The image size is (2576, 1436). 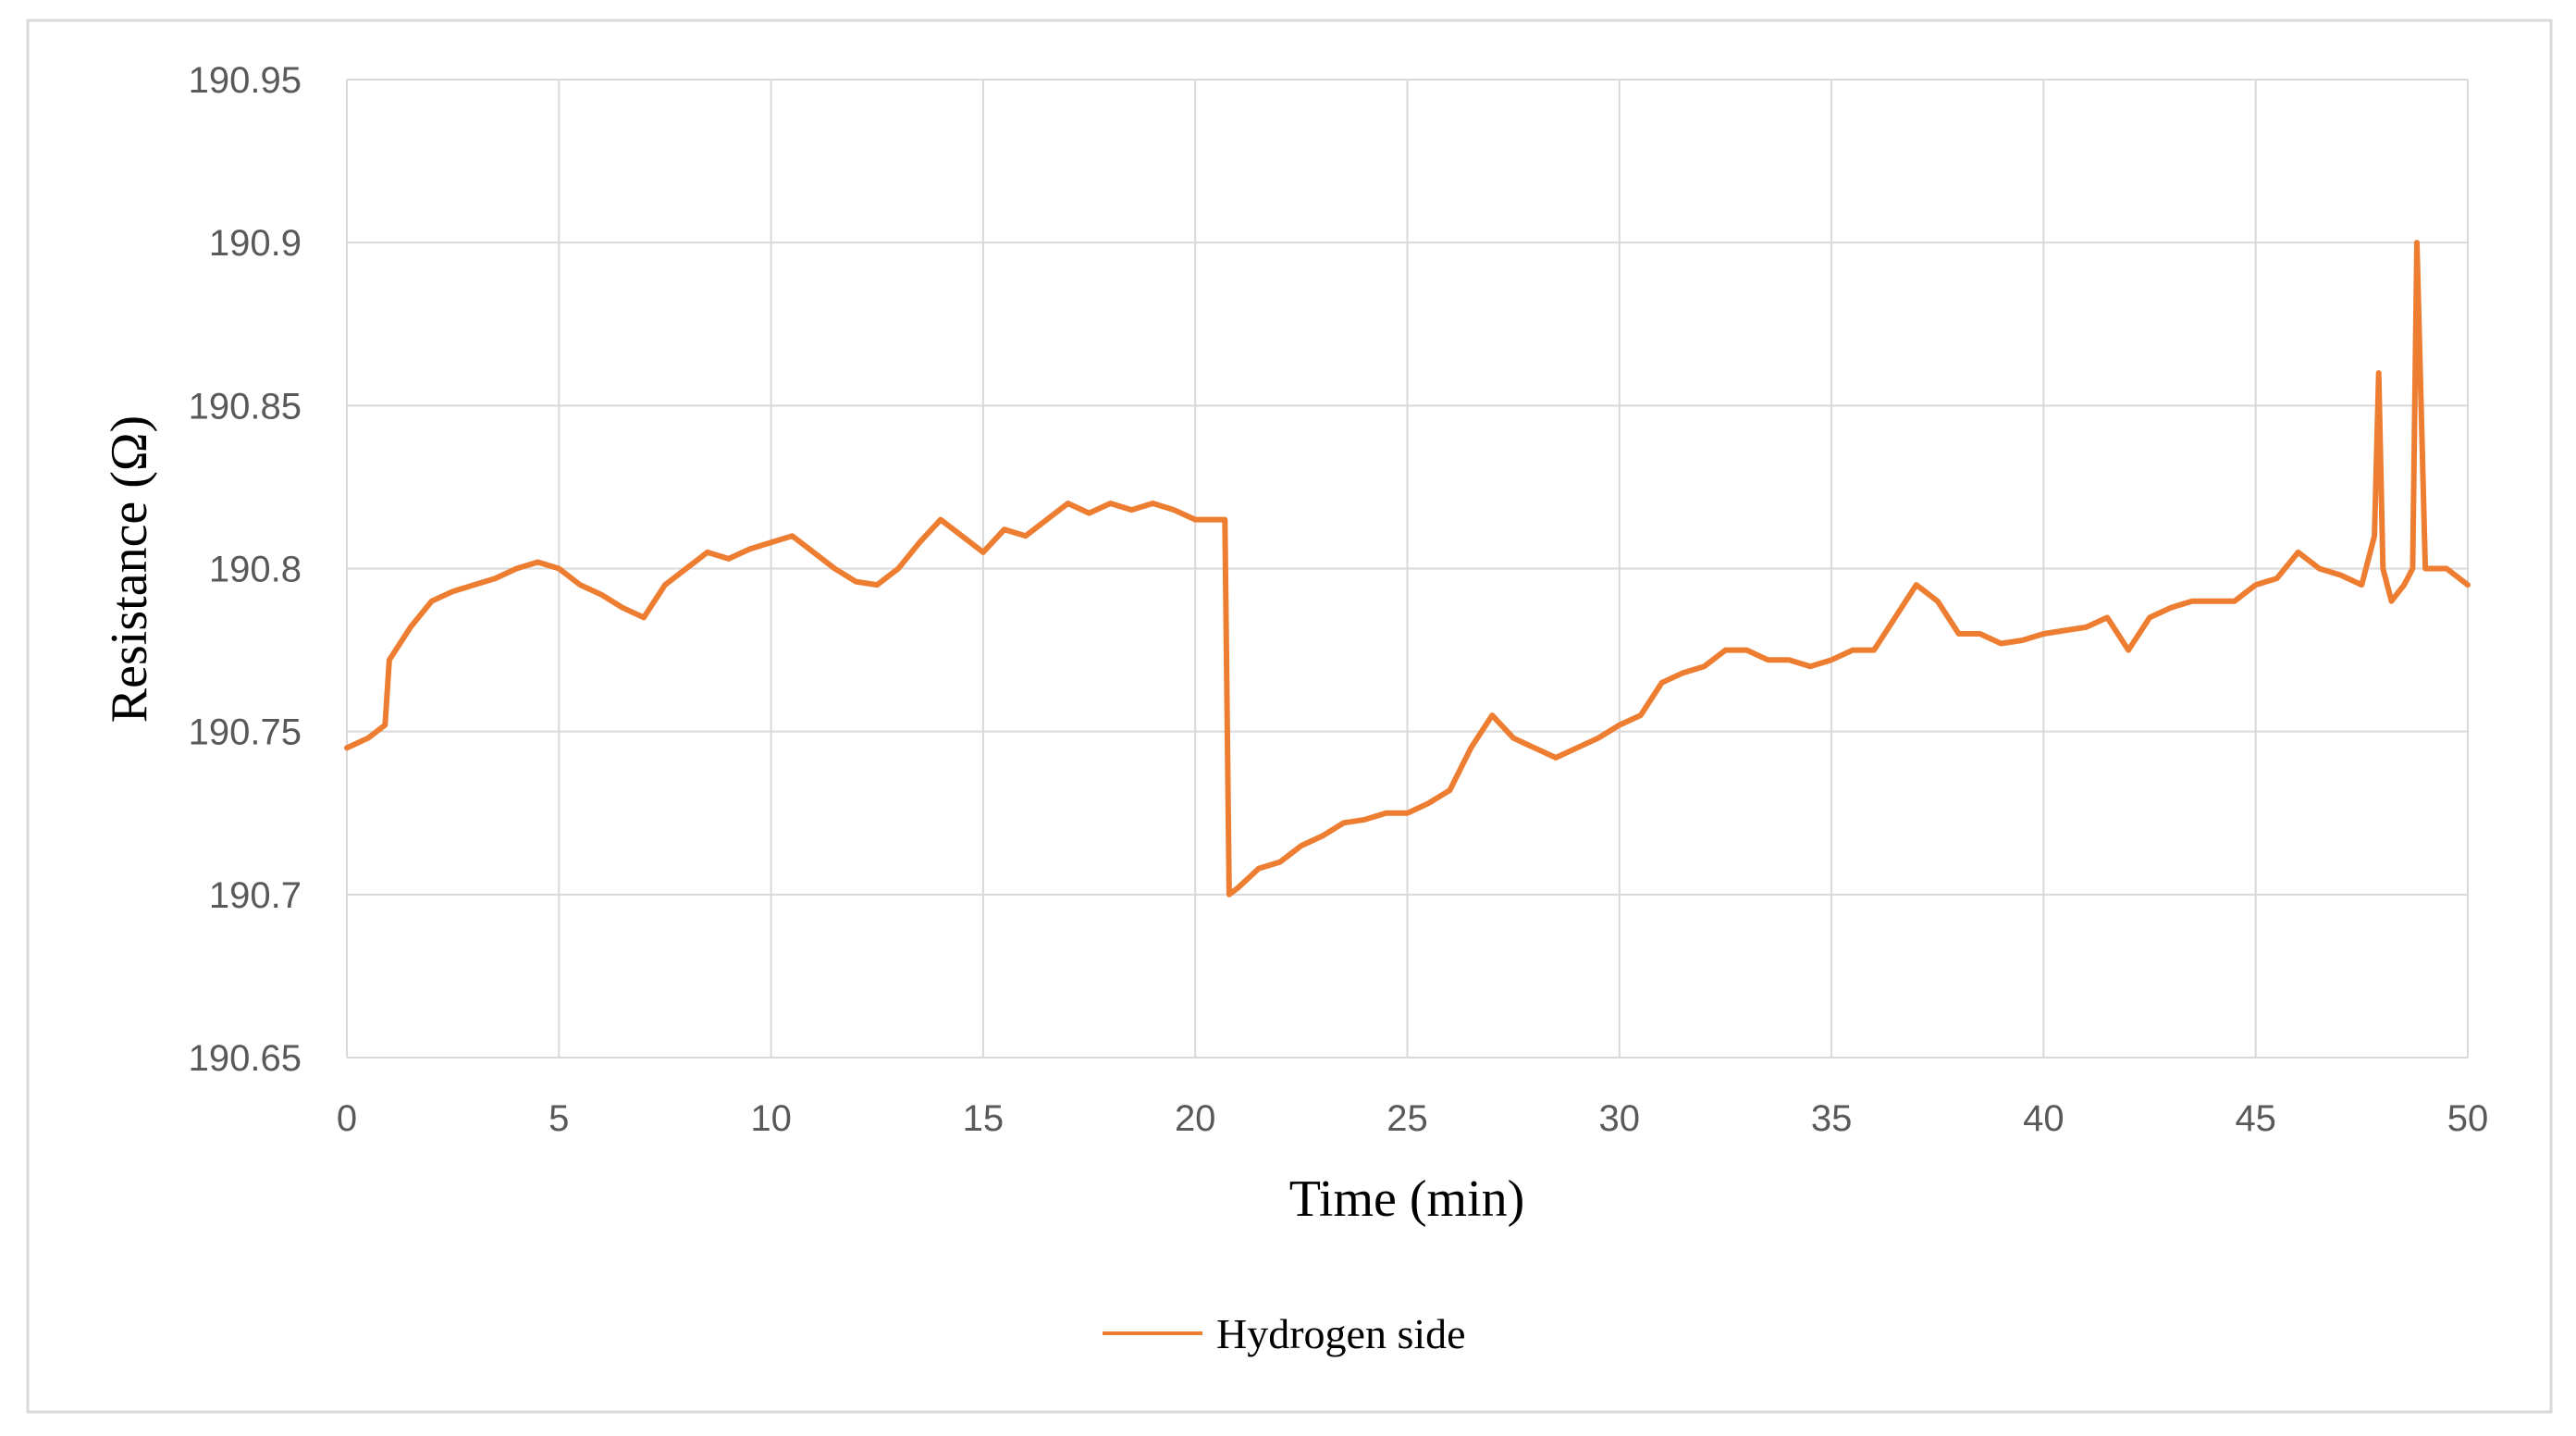 I want to click on x-axis-title: Time (min), so click(x=1407, y=1199).